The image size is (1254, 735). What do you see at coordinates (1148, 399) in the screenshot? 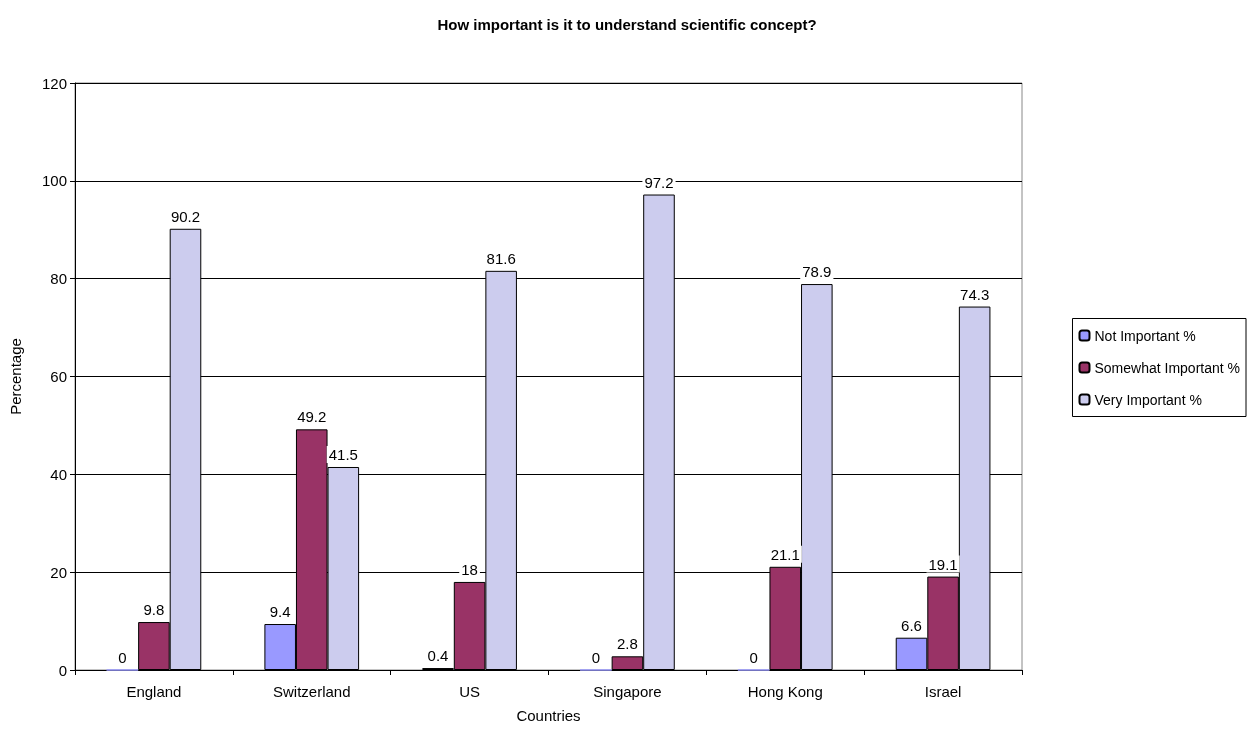
I see `legend-label: Very Important %` at bounding box center [1148, 399].